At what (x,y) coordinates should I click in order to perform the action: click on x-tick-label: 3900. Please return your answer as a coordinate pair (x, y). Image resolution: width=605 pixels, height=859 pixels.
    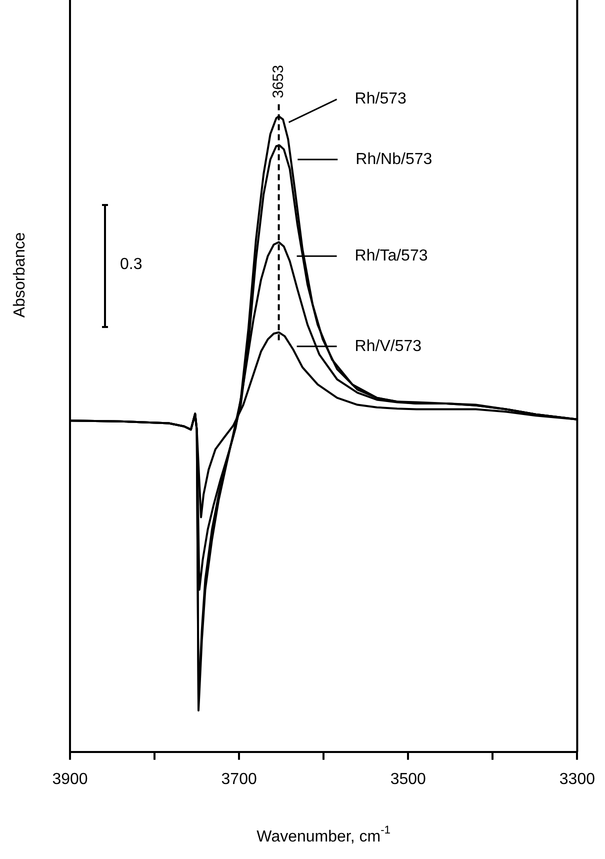
    Looking at the image, I should click on (70, 779).